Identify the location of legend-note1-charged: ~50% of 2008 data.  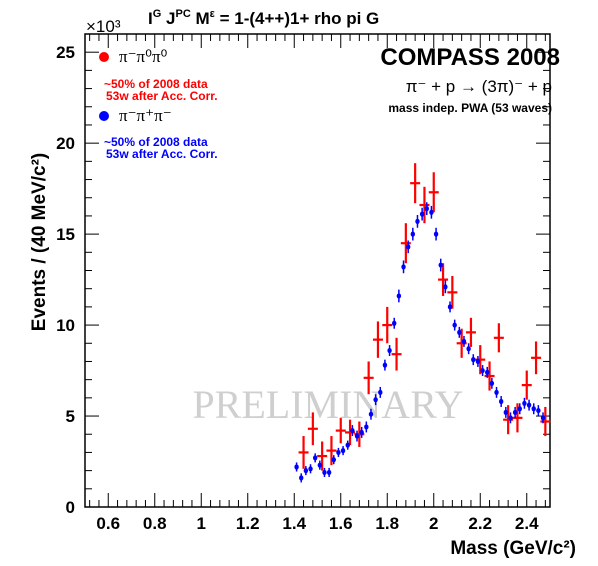
(156, 142).